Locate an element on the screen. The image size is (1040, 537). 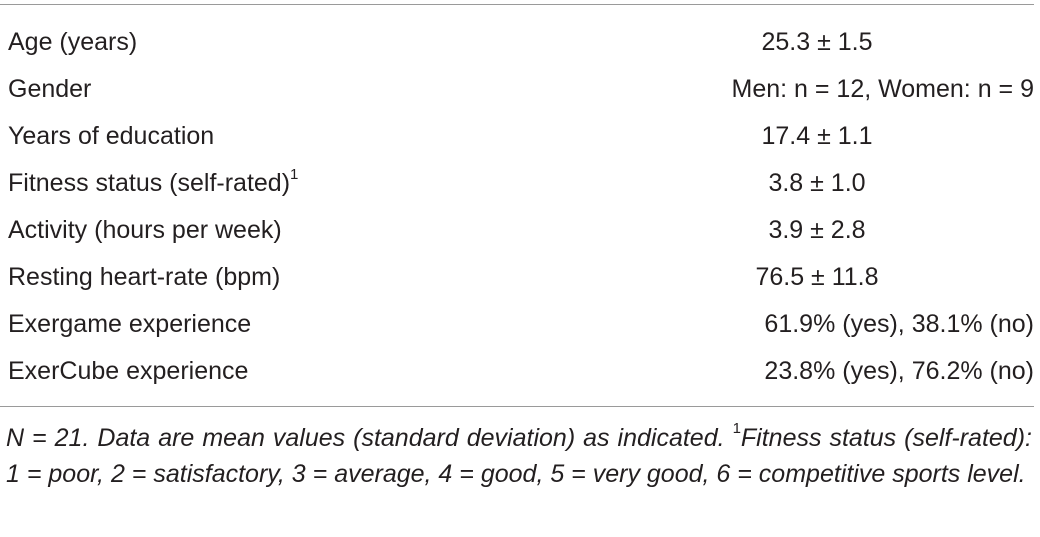
table-row: Years of education 17.4 ± 1.1 is located at coordinates (517, 136).